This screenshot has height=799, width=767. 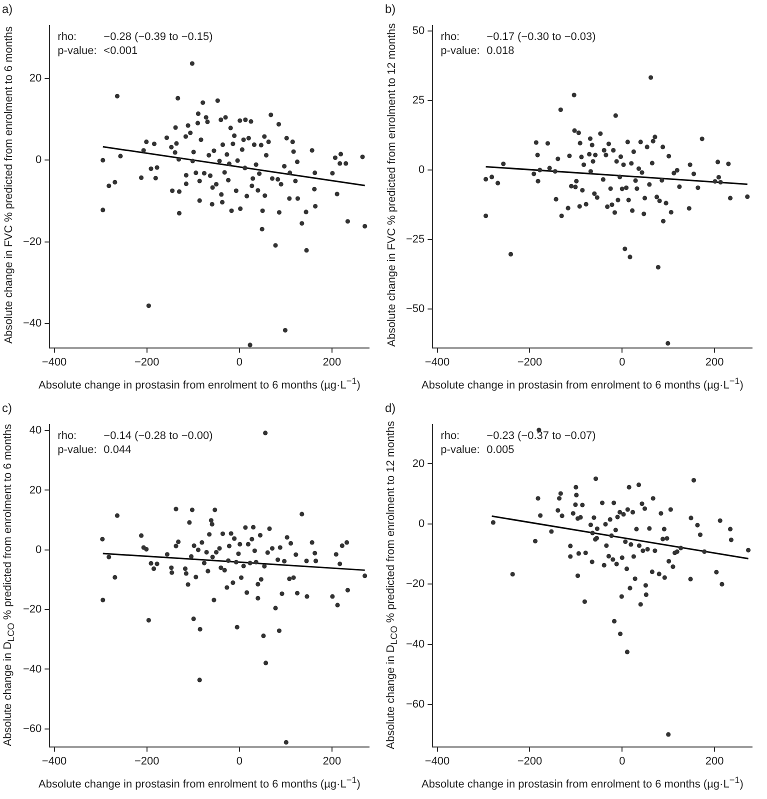 What do you see at coordinates (390, 9) in the screenshot?
I see `chart-title: b)` at bounding box center [390, 9].